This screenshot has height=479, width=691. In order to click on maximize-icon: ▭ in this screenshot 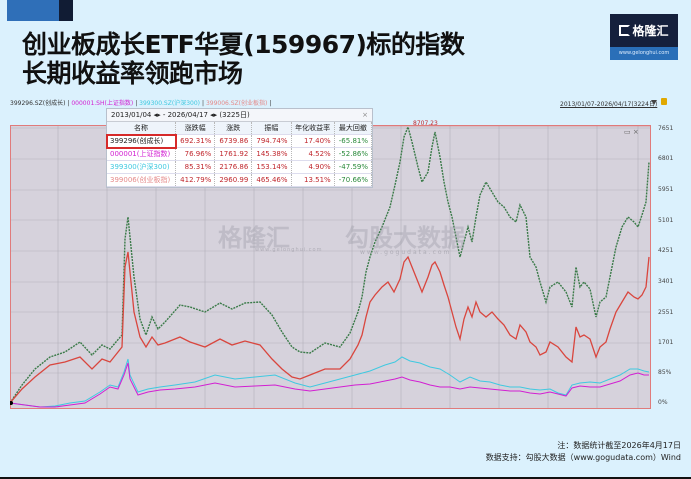, I will do `click(627, 132)`.